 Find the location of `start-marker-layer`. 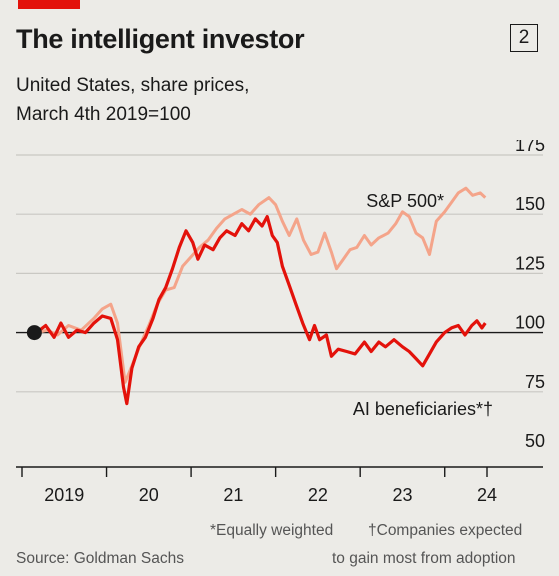

start-marker-layer is located at coordinates (34, 333).